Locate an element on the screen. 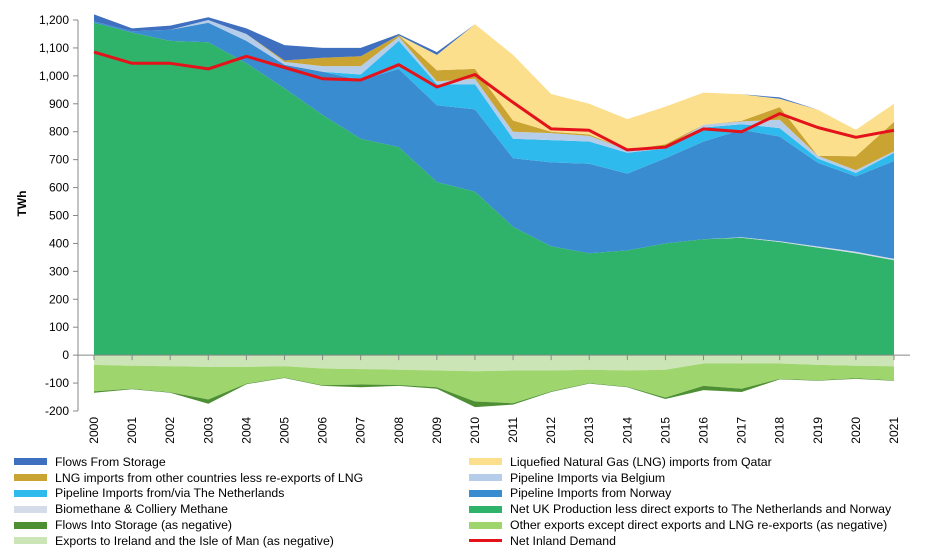 The width and height of the screenshot is (935, 549). legend-label: Net Inland Demand is located at coordinates (563, 540).